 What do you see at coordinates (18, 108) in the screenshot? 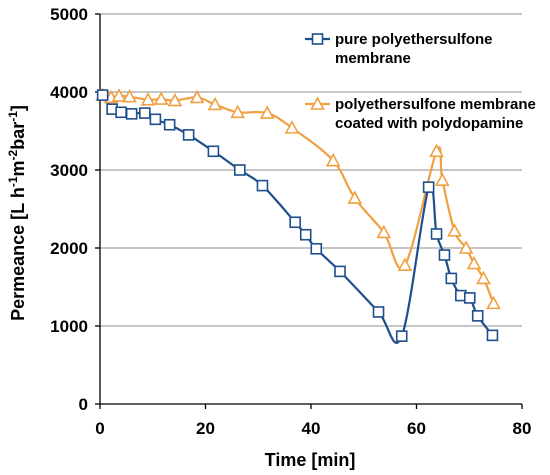
I see `y-axis-title-part: ]` at bounding box center [18, 108].